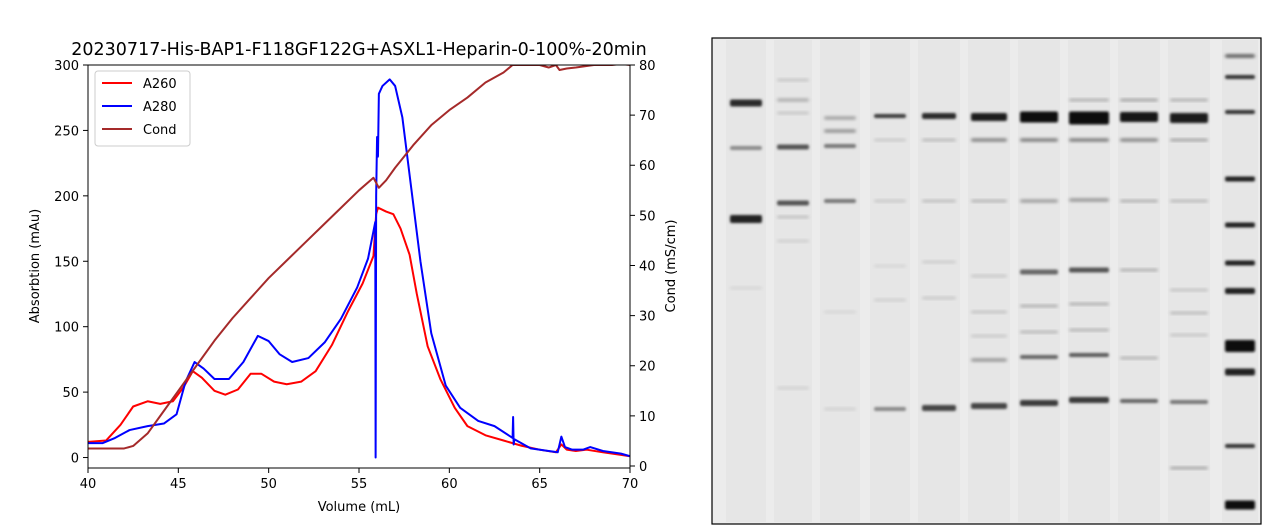 The width and height of the screenshot is (1264, 528). What do you see at coordinates (539, 484) in the screenshot?
I see `x-tick-label: 65` at bounding box center [539, 484].